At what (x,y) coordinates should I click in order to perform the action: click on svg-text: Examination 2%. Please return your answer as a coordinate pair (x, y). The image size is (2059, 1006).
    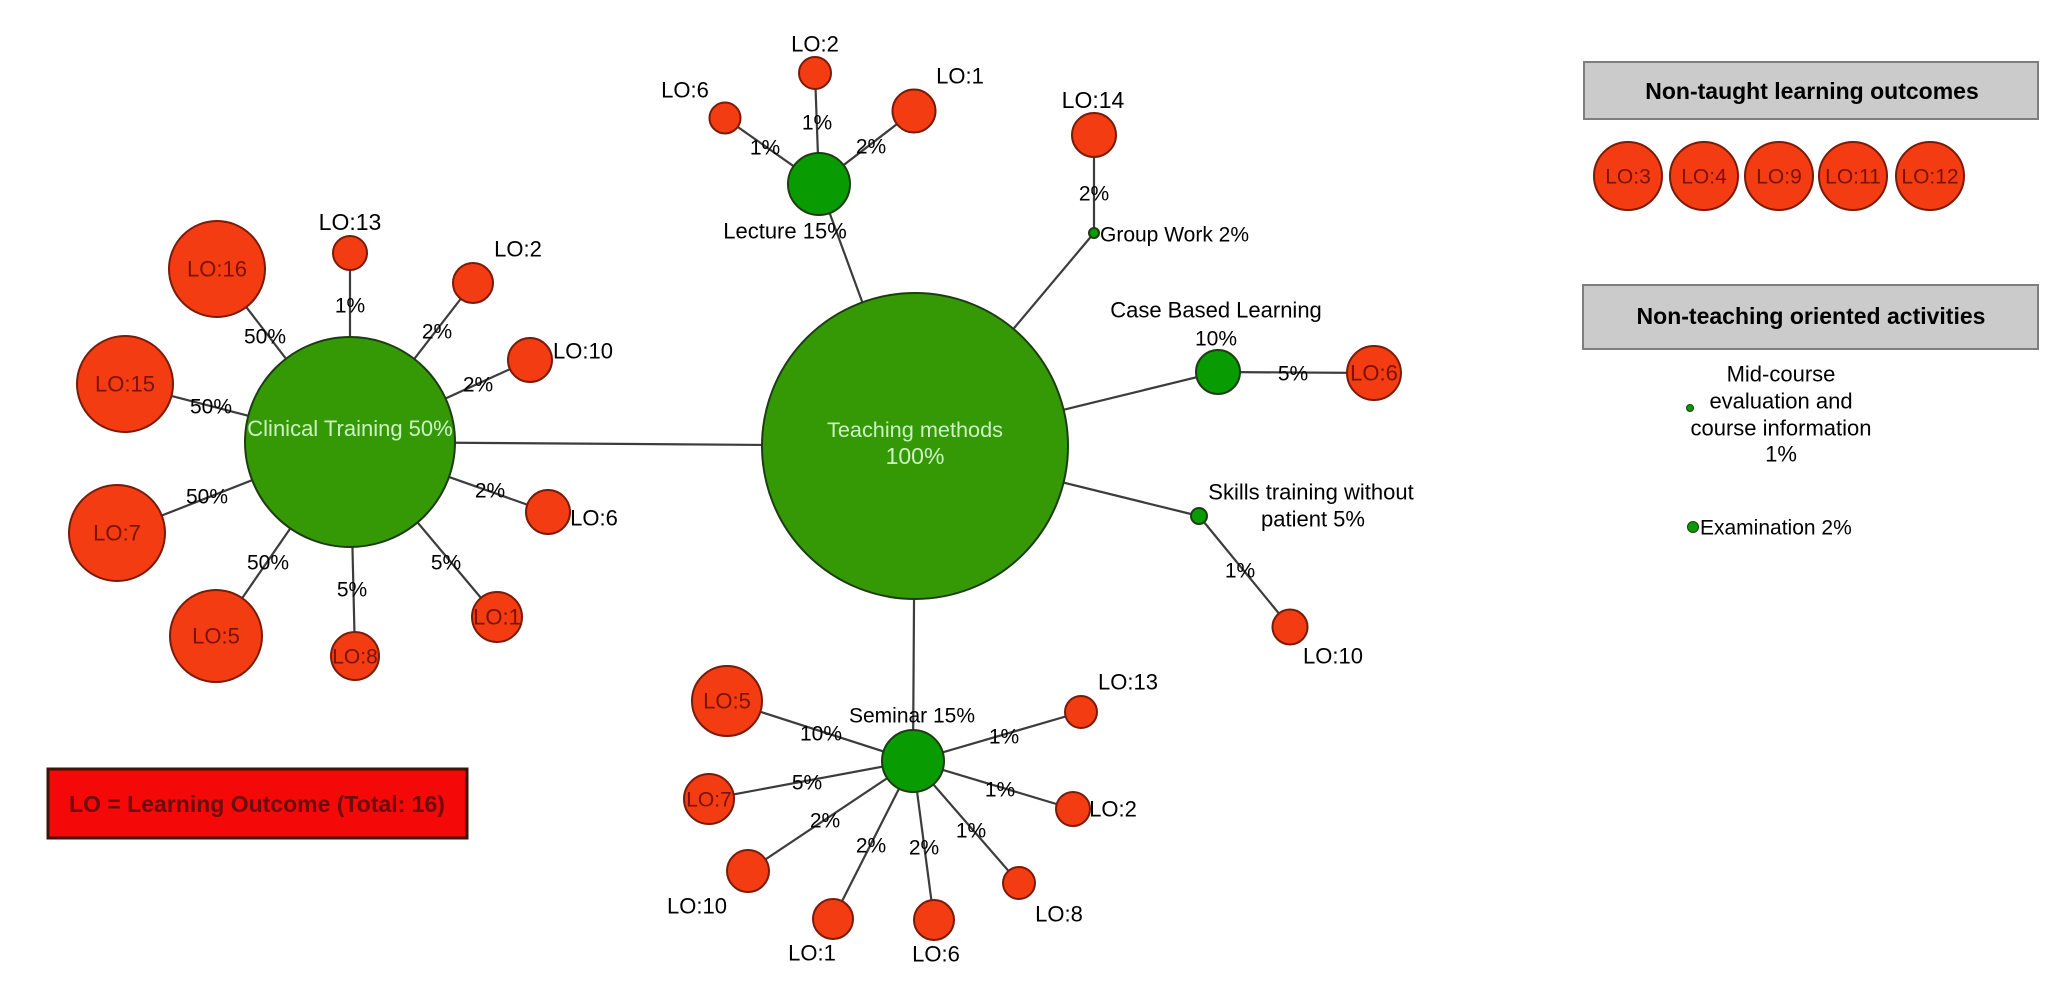
    Looking at the image, I should click on (1776, 527).